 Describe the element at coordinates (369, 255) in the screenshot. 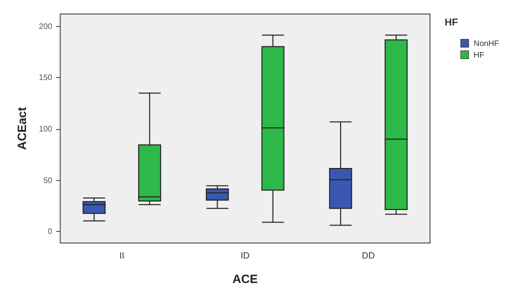

I see `x-tick-label: DD` at that location.